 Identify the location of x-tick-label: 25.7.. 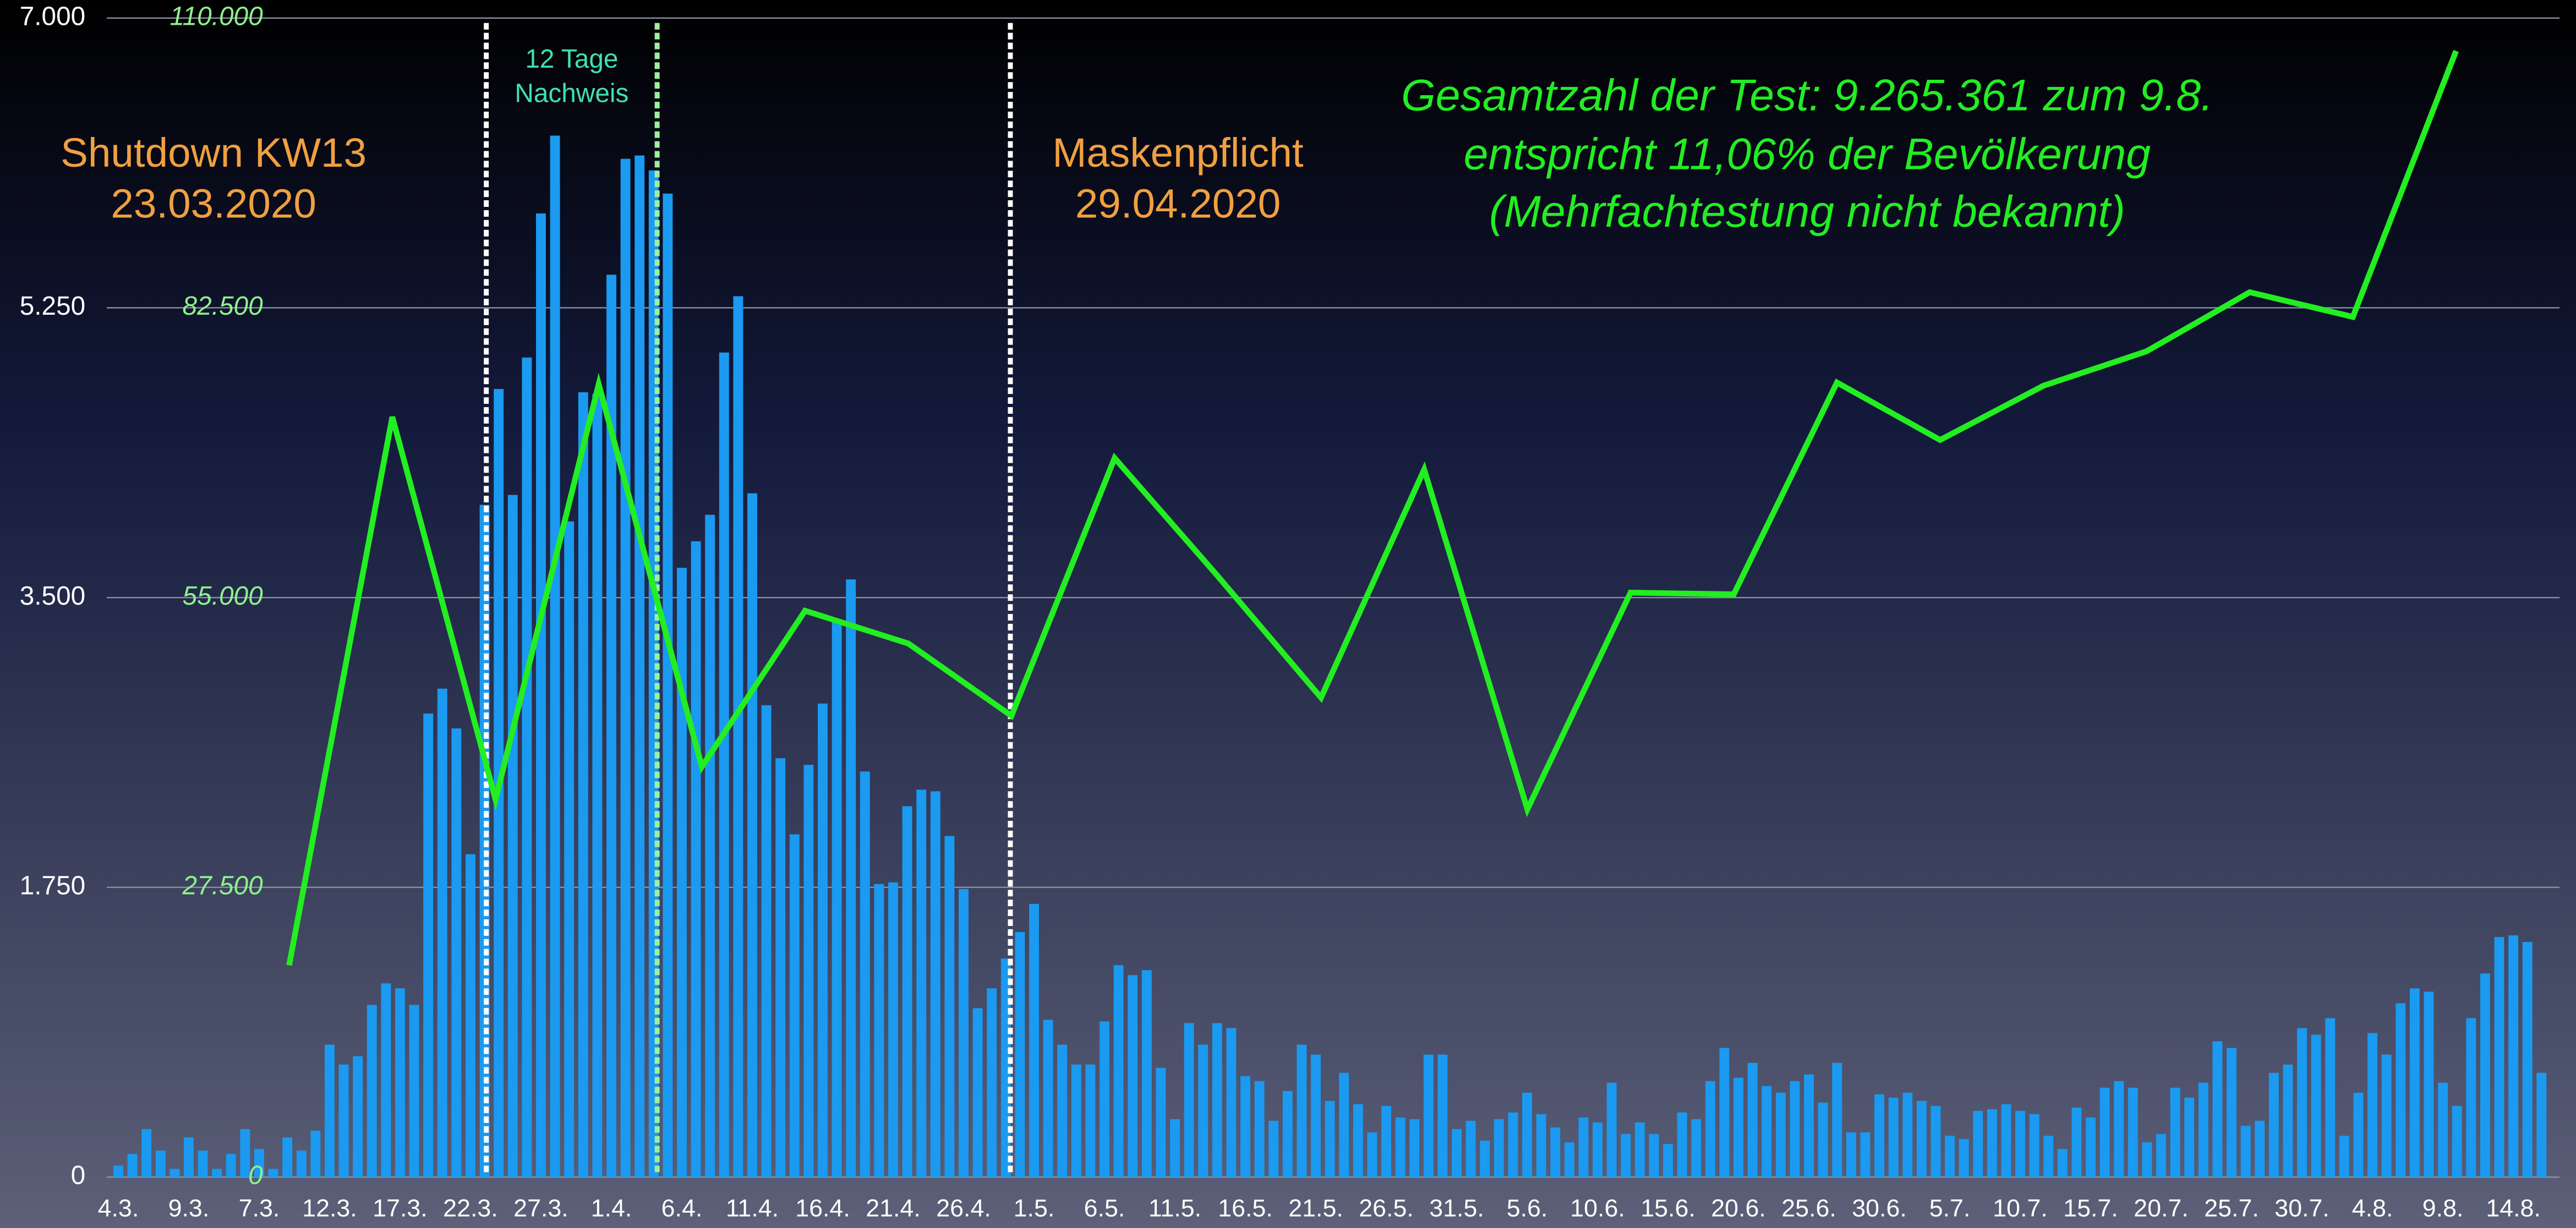
(2231, 1208).